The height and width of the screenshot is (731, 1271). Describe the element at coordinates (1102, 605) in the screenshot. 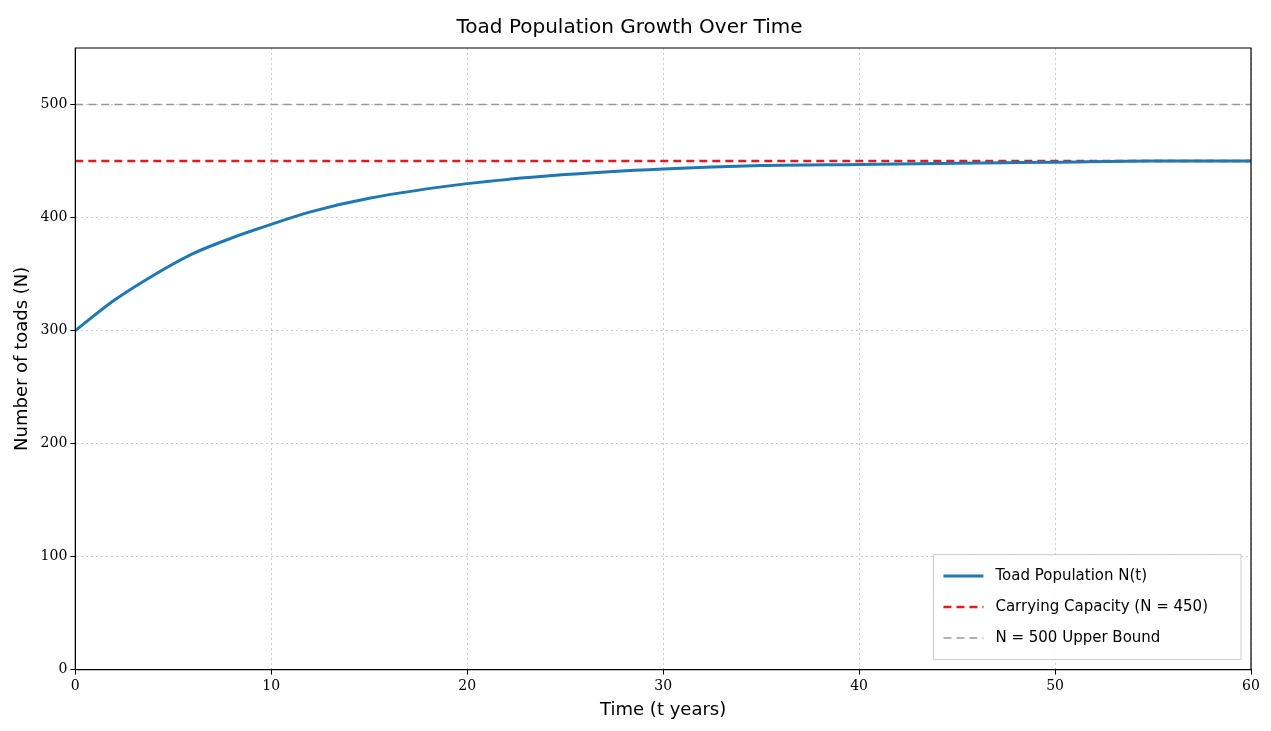

I see `legend-label: Carrying Capacity (N = 450)` at that location.